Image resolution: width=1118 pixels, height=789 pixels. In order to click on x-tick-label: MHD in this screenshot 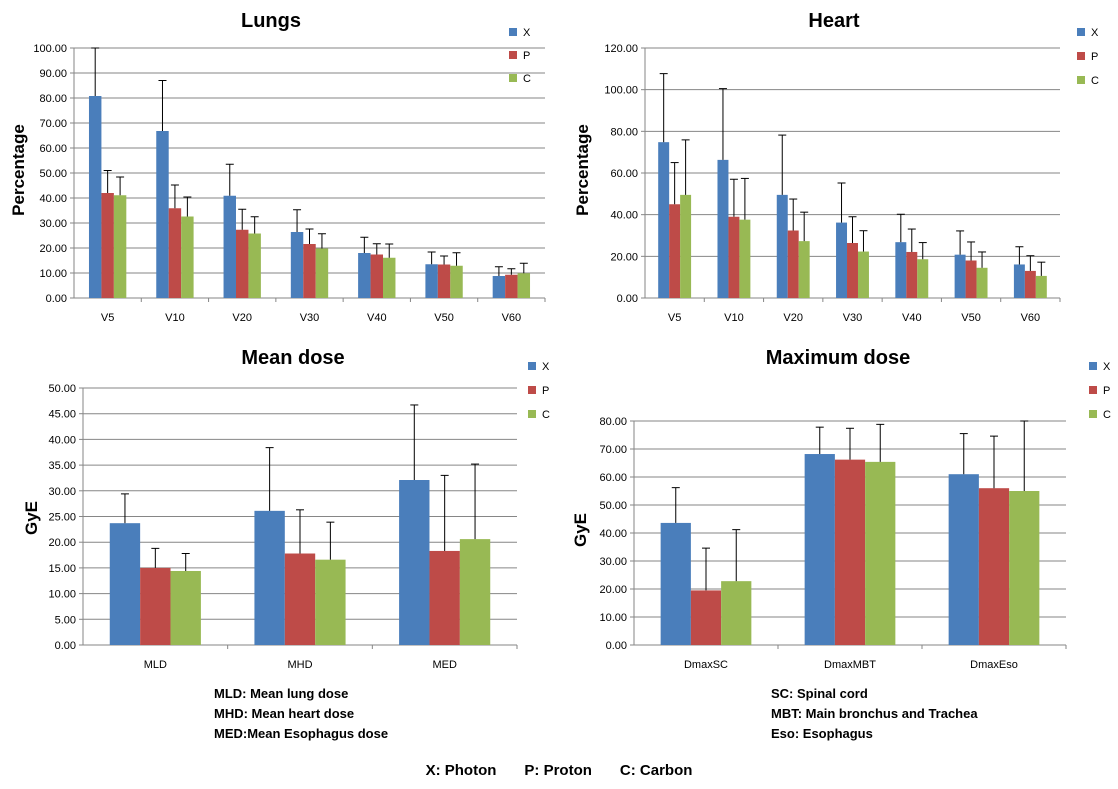, I will do `click(299, 665)`.